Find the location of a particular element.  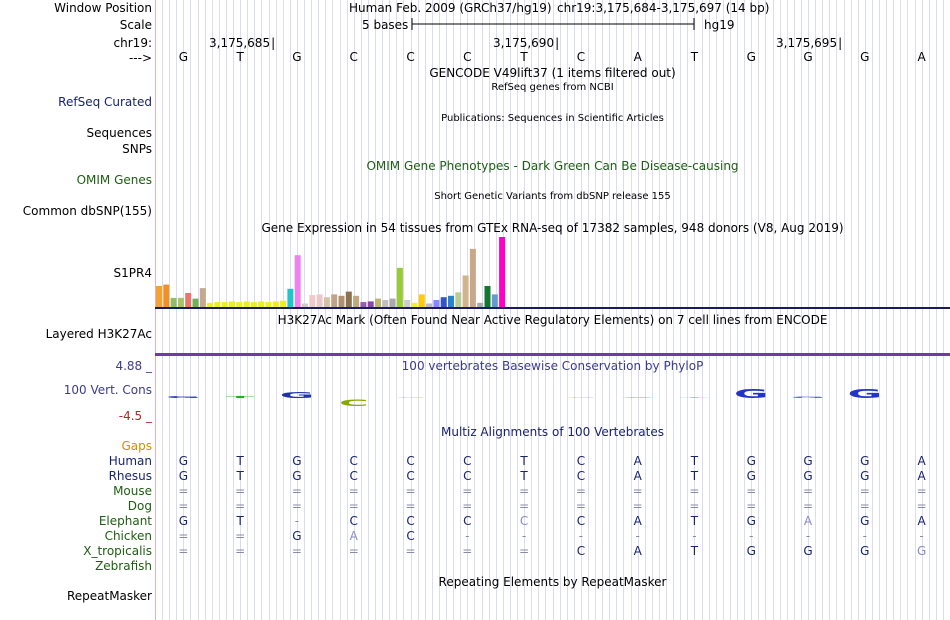

species-label: X_tropicalis is located at coordinates (117, 551).